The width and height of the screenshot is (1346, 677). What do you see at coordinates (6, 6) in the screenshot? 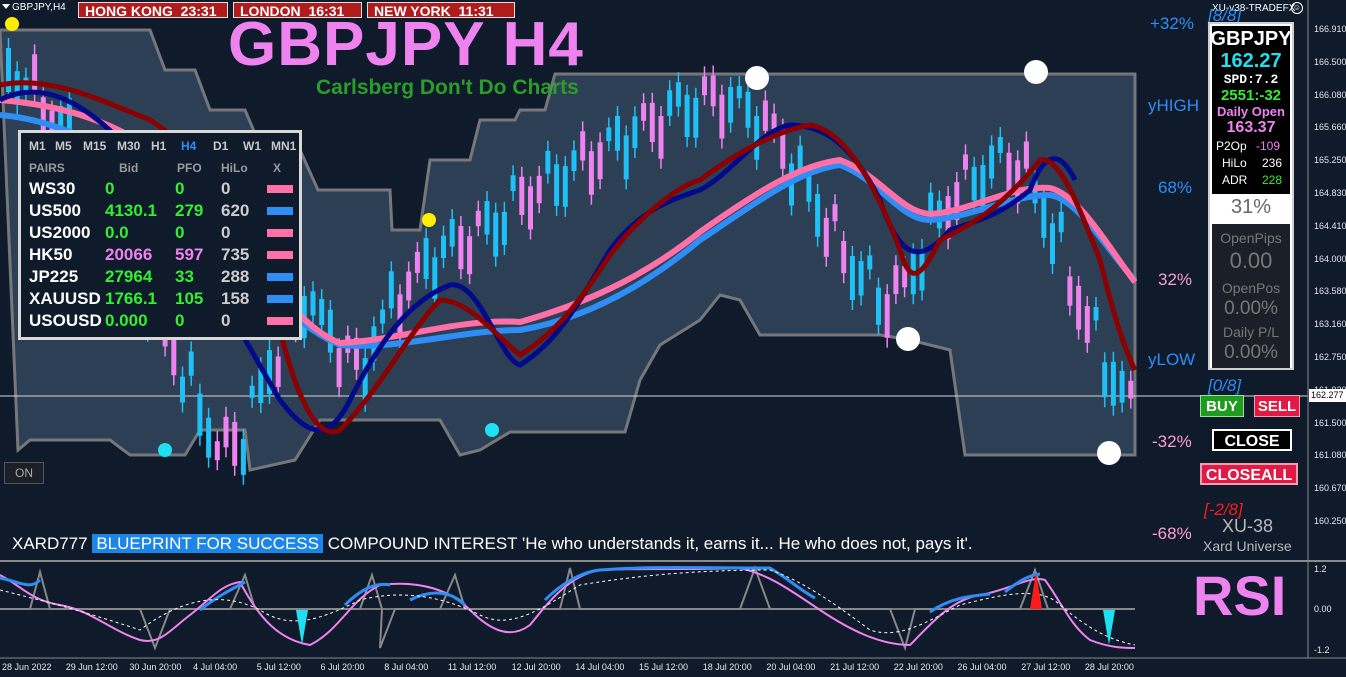
I see `chart-menu-arrow-icon` at bounding box center [6, 6].